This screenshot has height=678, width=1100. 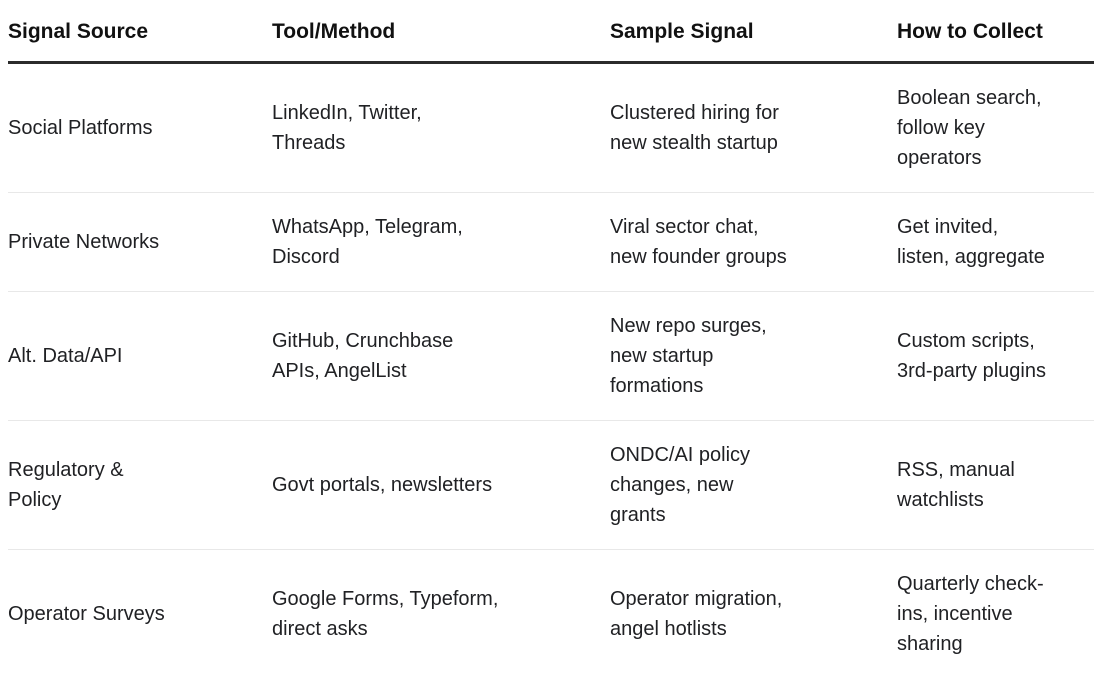 I want to click on column-header-sample-signal: Sample Signal, so click(x=753, y=31).